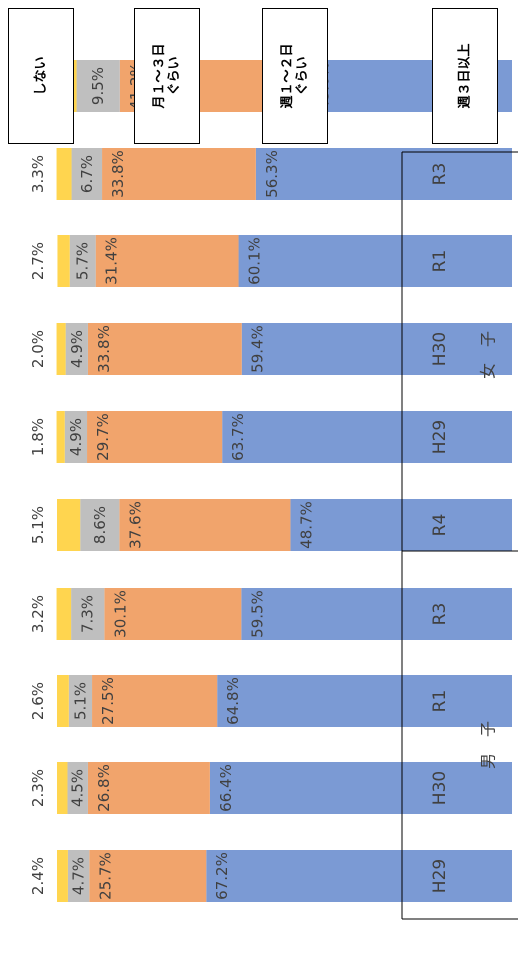 The width and height of the screenshot is (518, 960). I want to click on data-label-s1-5: 29.7%, so click(103, 437).